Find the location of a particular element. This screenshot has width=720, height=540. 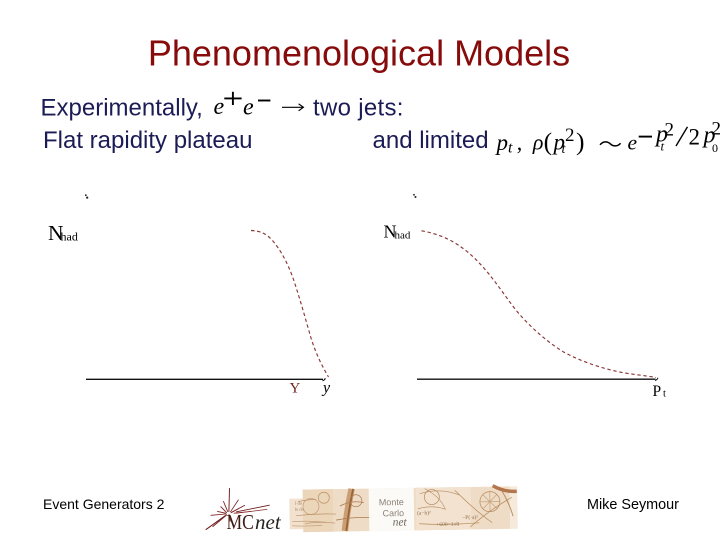

svg-text: (a−b)² is located at coordinates (424, 513).